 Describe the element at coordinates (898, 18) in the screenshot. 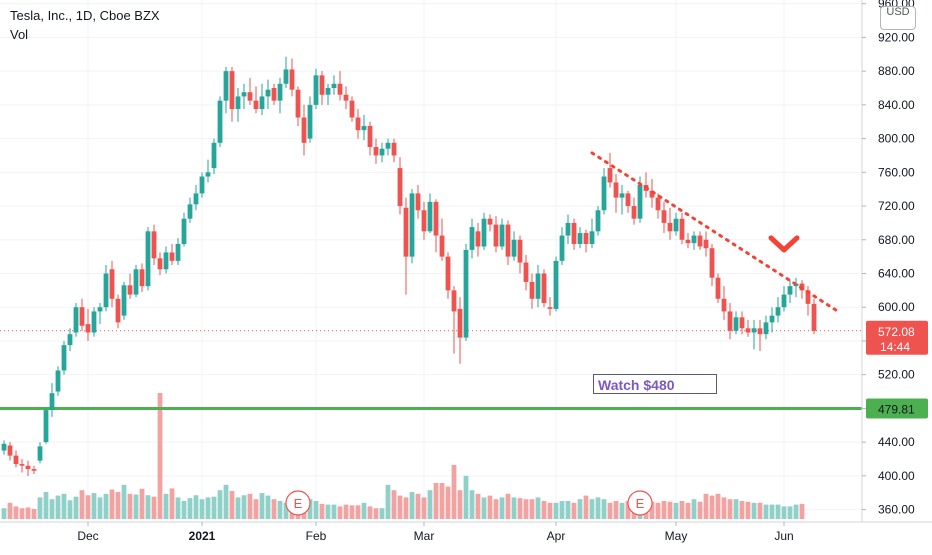

I see `currency-badge: USD` at that location.